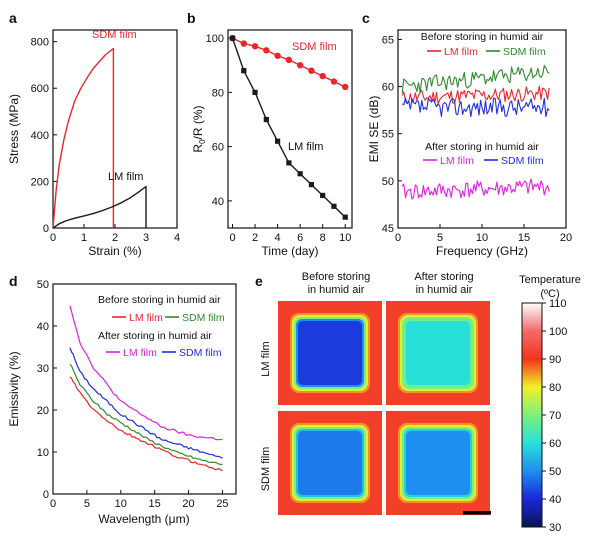 This screenshot has height=547, width=611. I want to click on y-axis-title-rest: /R (%), so click(198, 122).